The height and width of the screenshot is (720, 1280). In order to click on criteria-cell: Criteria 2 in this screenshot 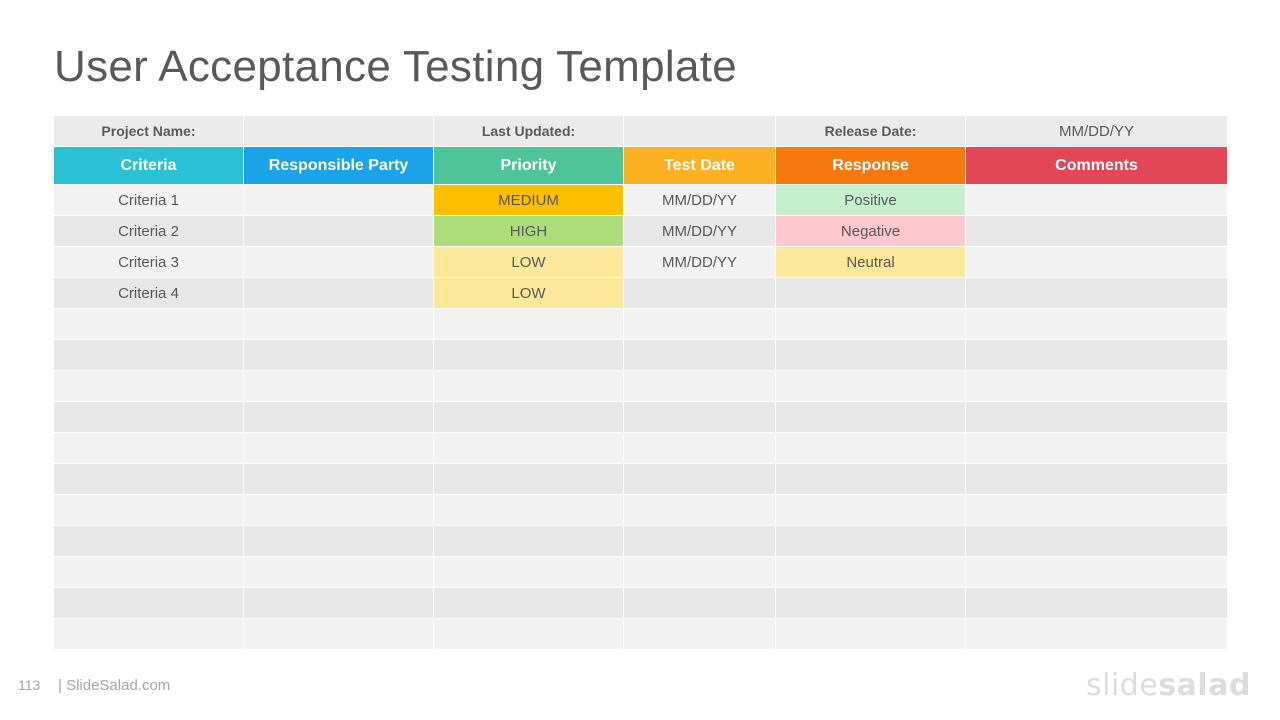, I will do `click(148, 231)`.